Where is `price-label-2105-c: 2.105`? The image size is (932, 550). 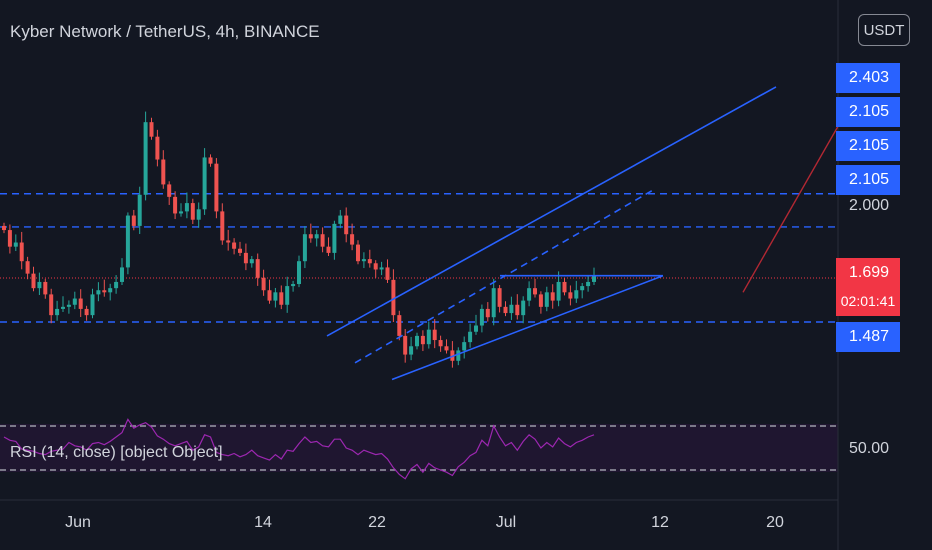
price-label-2105-c: 2.105 is located at coordinates (868, 180).